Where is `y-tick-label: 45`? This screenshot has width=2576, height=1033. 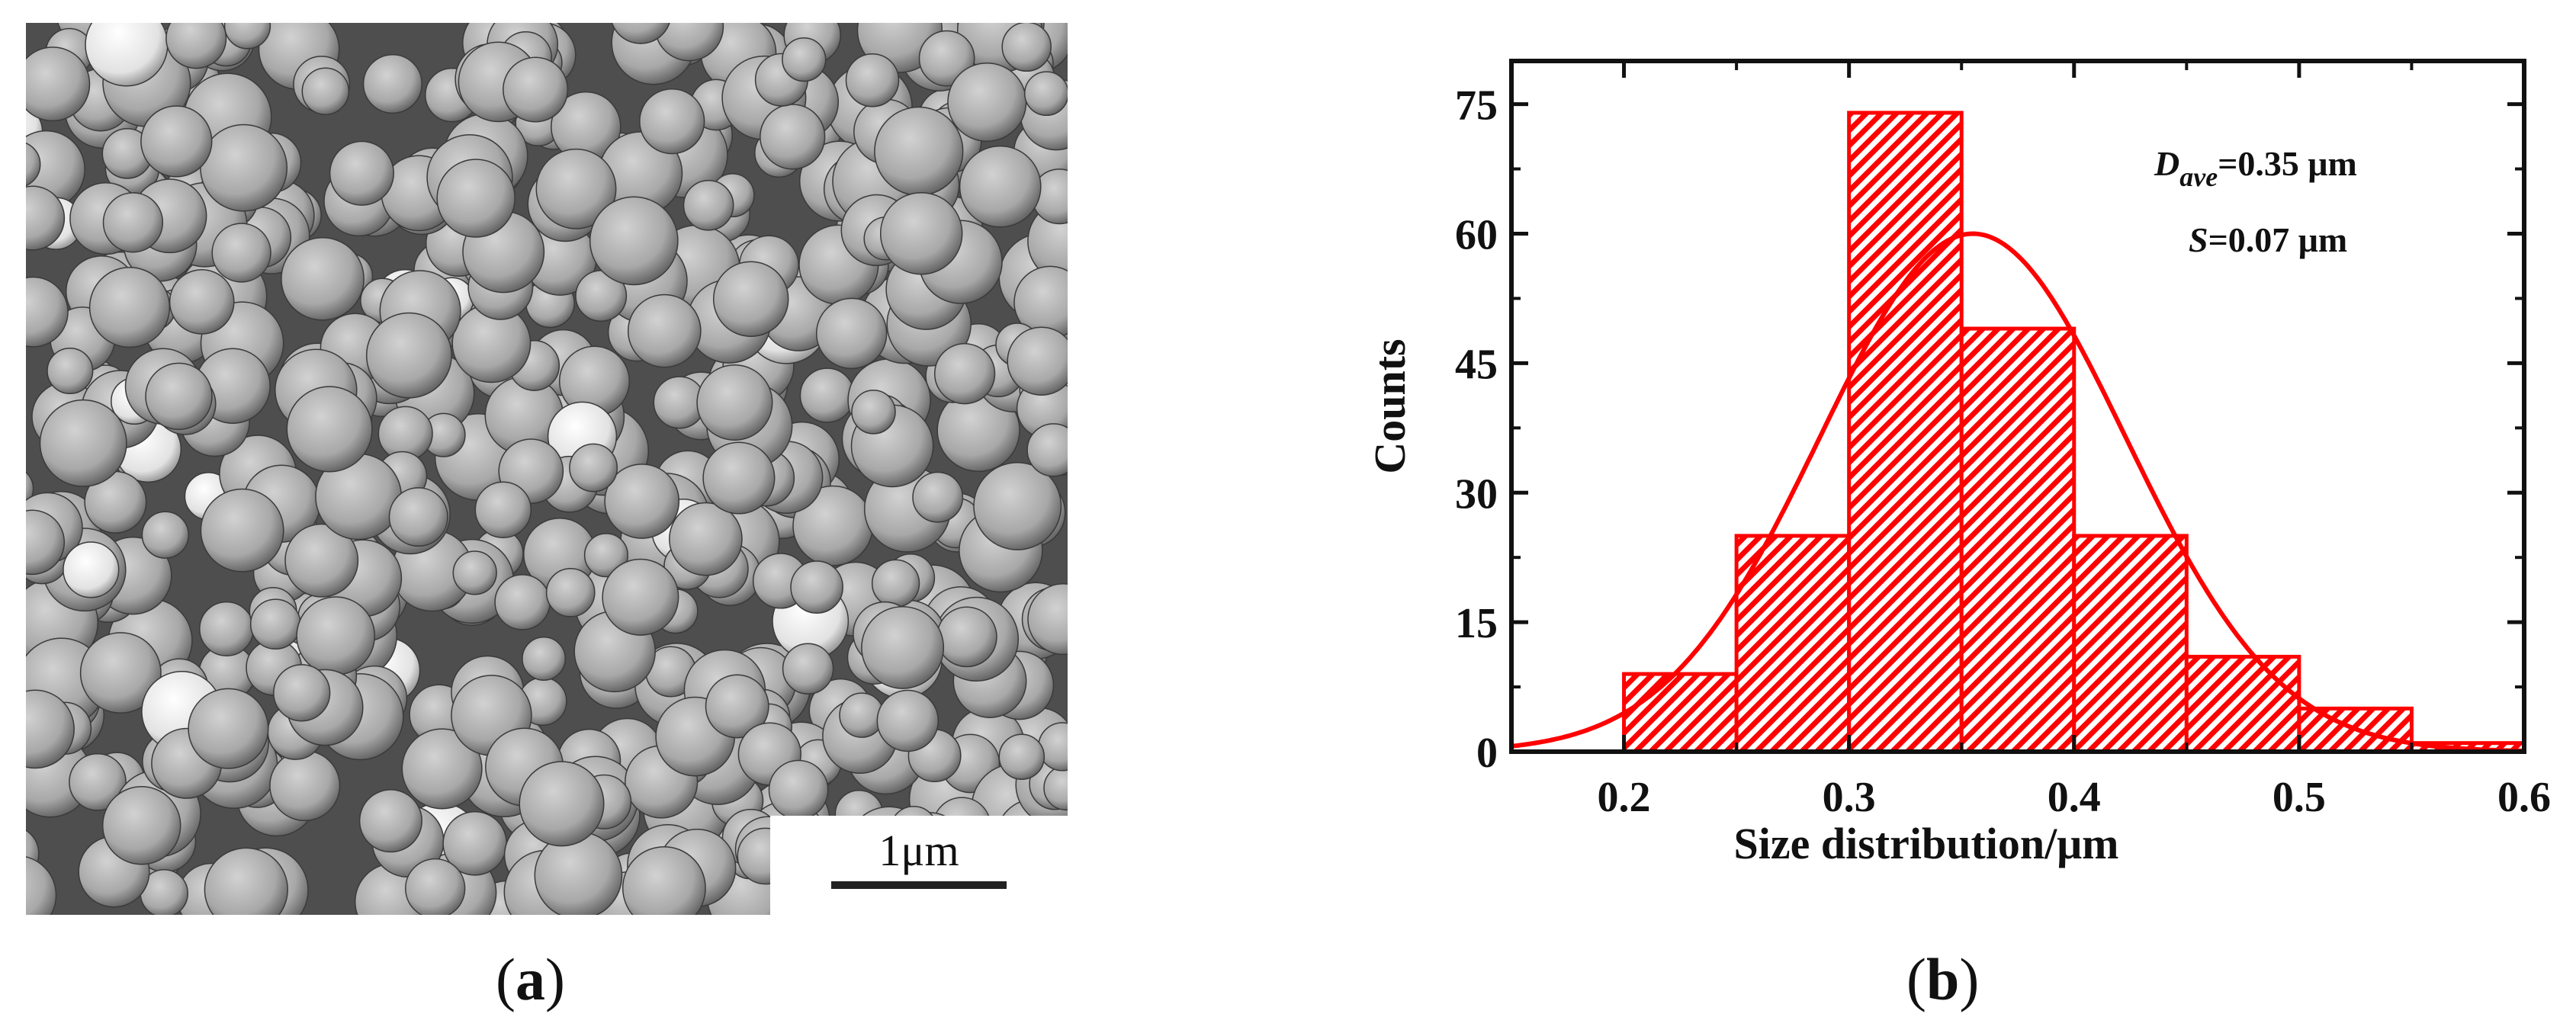 y-tick-label: 45 is located at coordinates (1476, 364).